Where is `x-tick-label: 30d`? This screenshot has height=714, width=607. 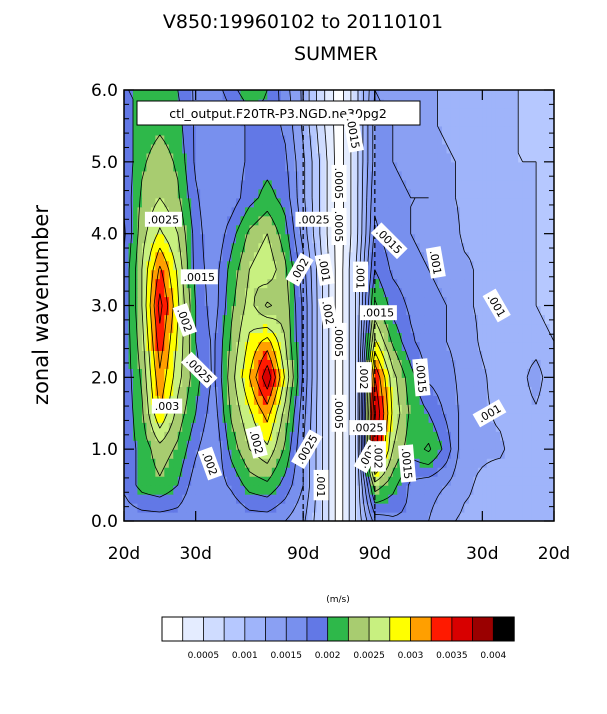 x-tick-label: 30d is located at coordinates (195, 554).